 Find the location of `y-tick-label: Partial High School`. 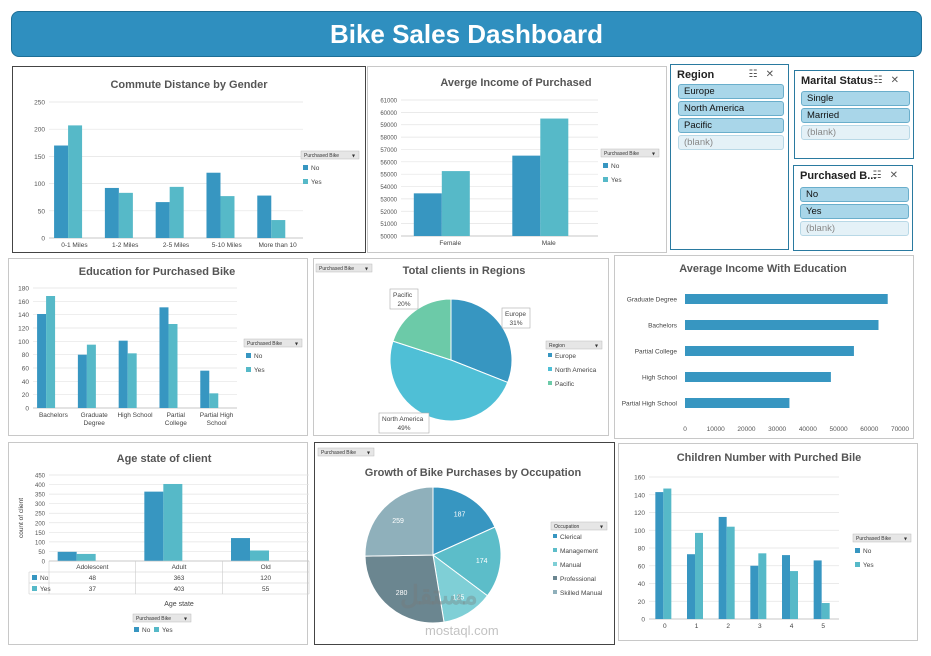

y-tick-label: Partial High School is located at coordinates (650, 404).